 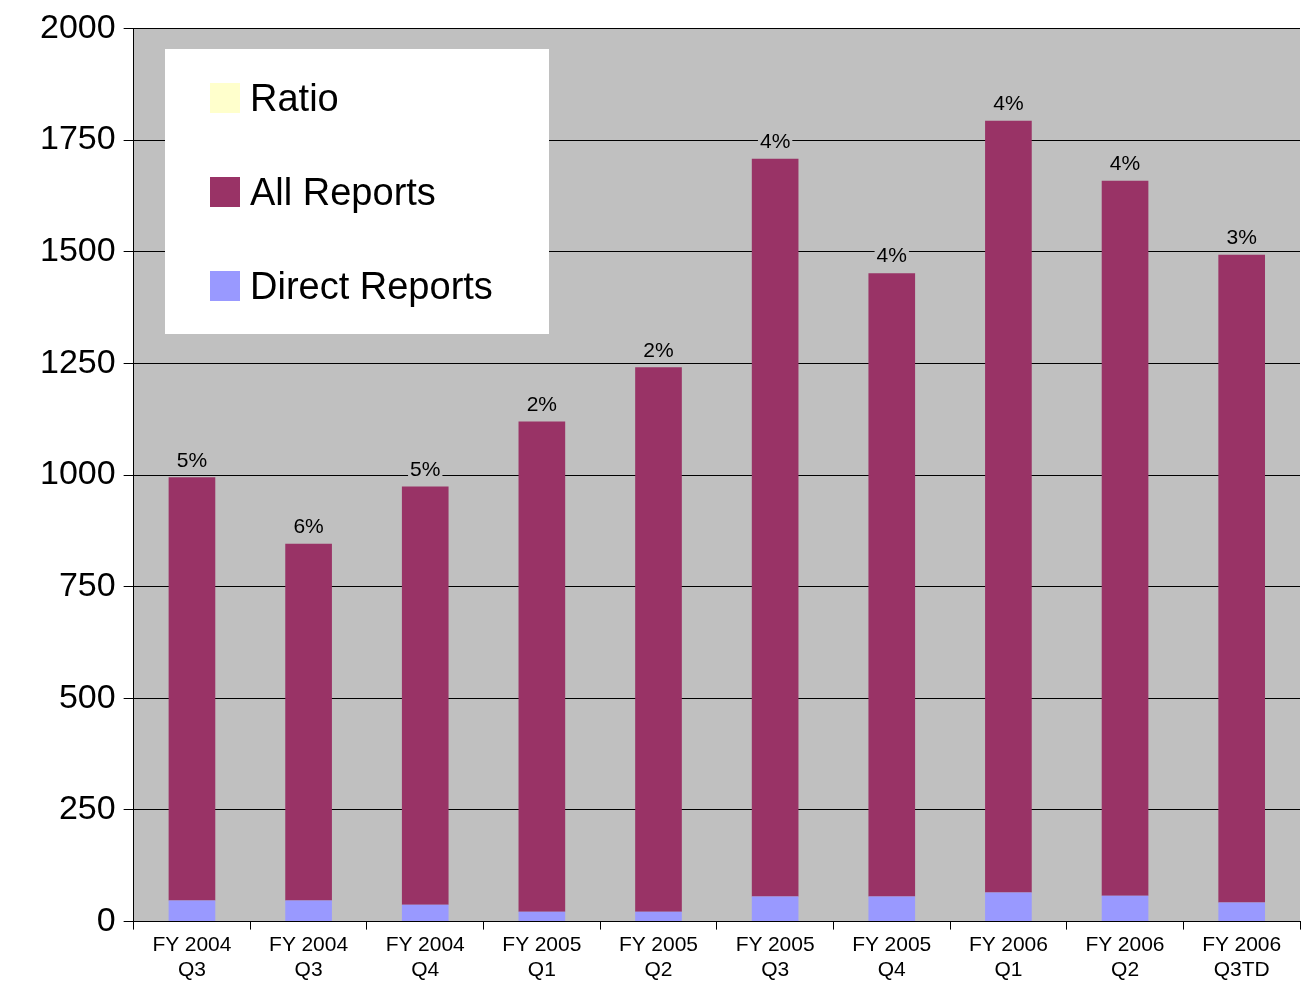 I want to click on legend-label: Direct Reports, so click(x=371, y=286).